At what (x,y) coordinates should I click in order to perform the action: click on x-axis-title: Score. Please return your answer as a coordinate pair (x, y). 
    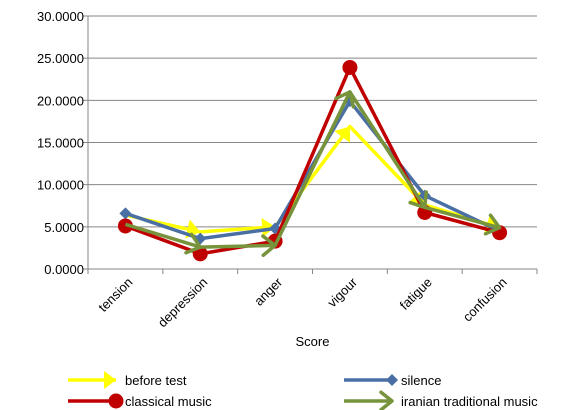
    Looking at the image, I should click on (313, 341).